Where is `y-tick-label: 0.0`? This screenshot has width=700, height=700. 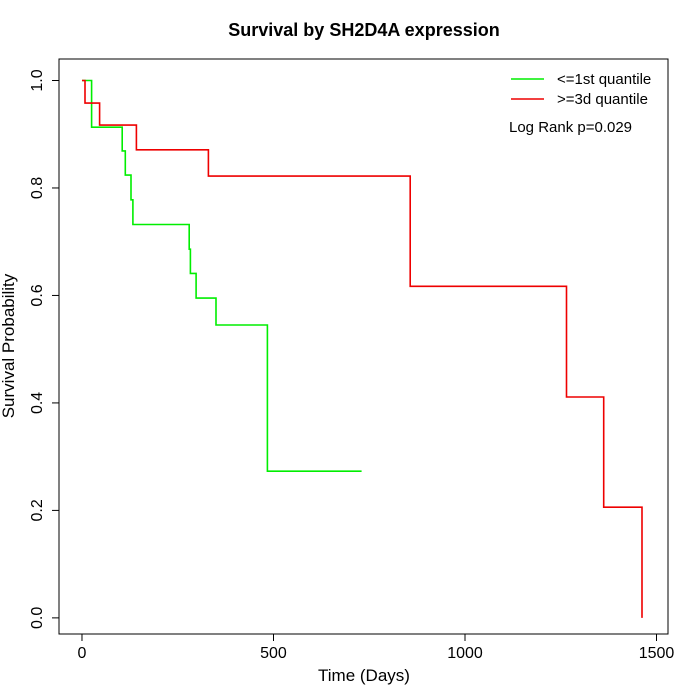
y-tick-label: 0.0 is located at coordinates (37, 618).